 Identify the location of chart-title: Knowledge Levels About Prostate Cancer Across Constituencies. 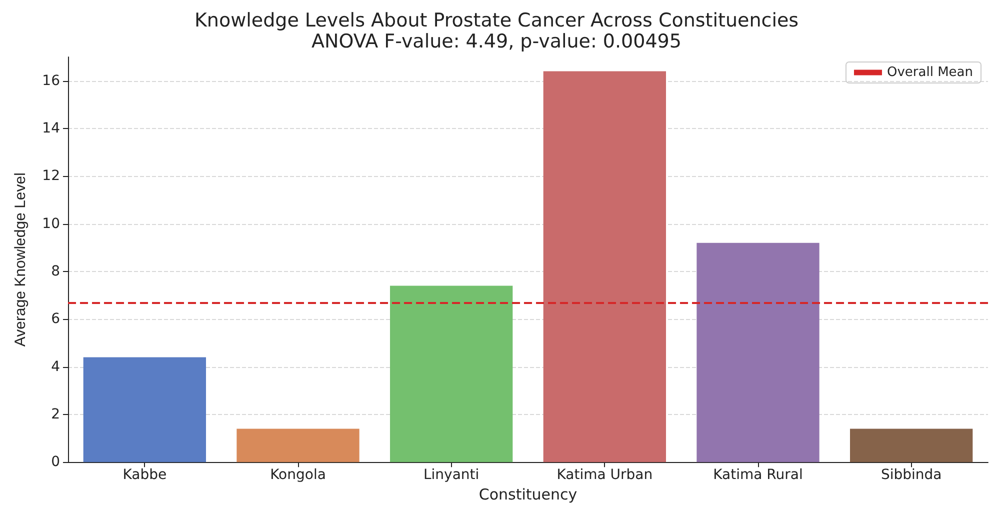
(496, 21).